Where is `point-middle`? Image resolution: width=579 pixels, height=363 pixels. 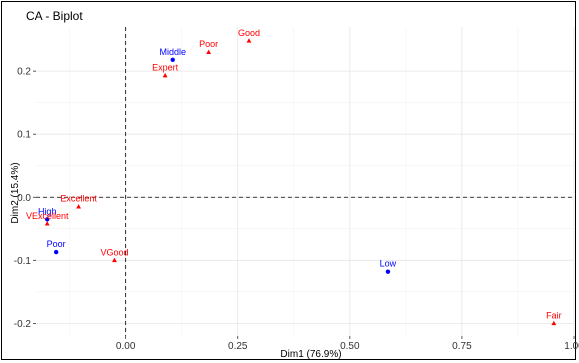
point-middle is located at coordinates (172, 59).